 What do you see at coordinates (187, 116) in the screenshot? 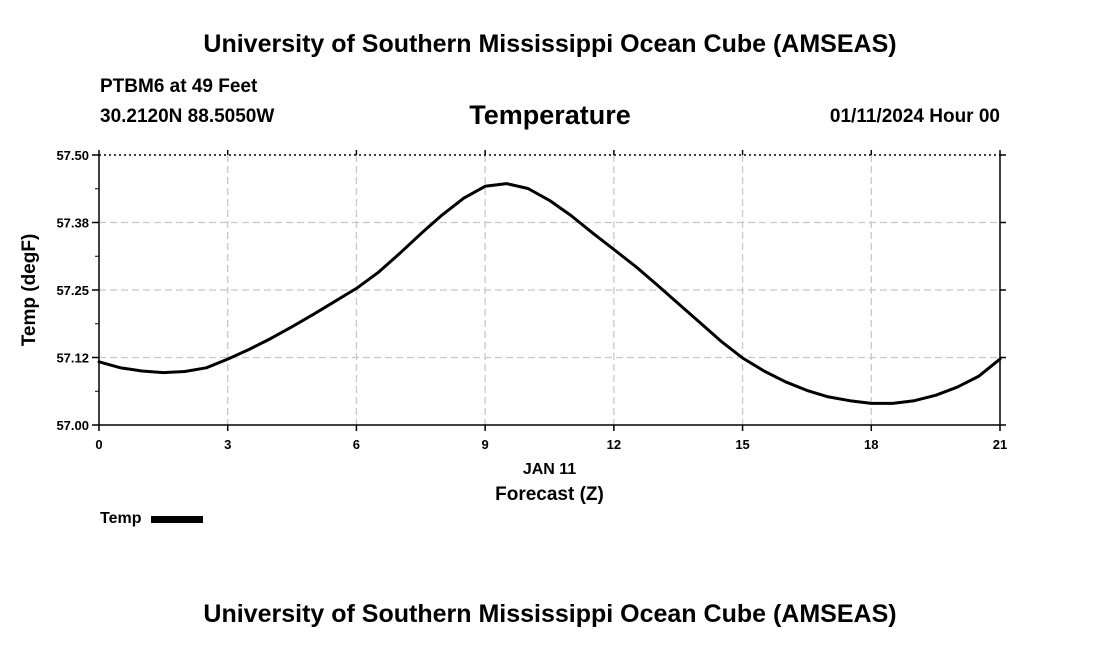
I see `station-coordinates: 30.2120N 88.5050W` at bounding box center [187, 116].